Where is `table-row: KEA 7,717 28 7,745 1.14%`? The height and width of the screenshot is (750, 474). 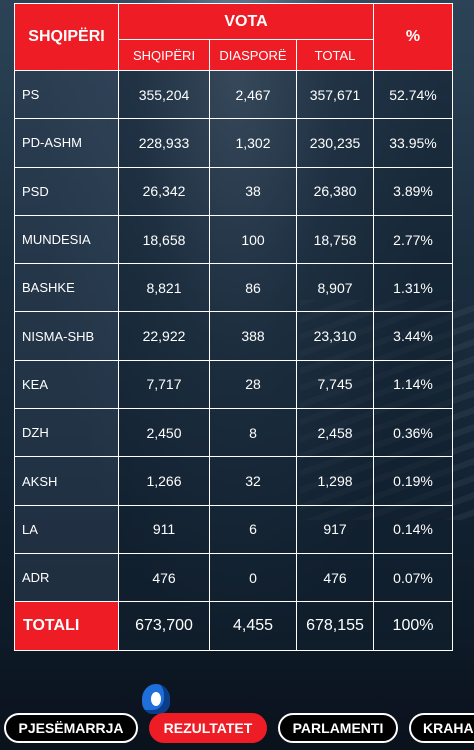 table-row: KEA 7,717 28 7,745 1.14% is located at coordinates (234, 384).